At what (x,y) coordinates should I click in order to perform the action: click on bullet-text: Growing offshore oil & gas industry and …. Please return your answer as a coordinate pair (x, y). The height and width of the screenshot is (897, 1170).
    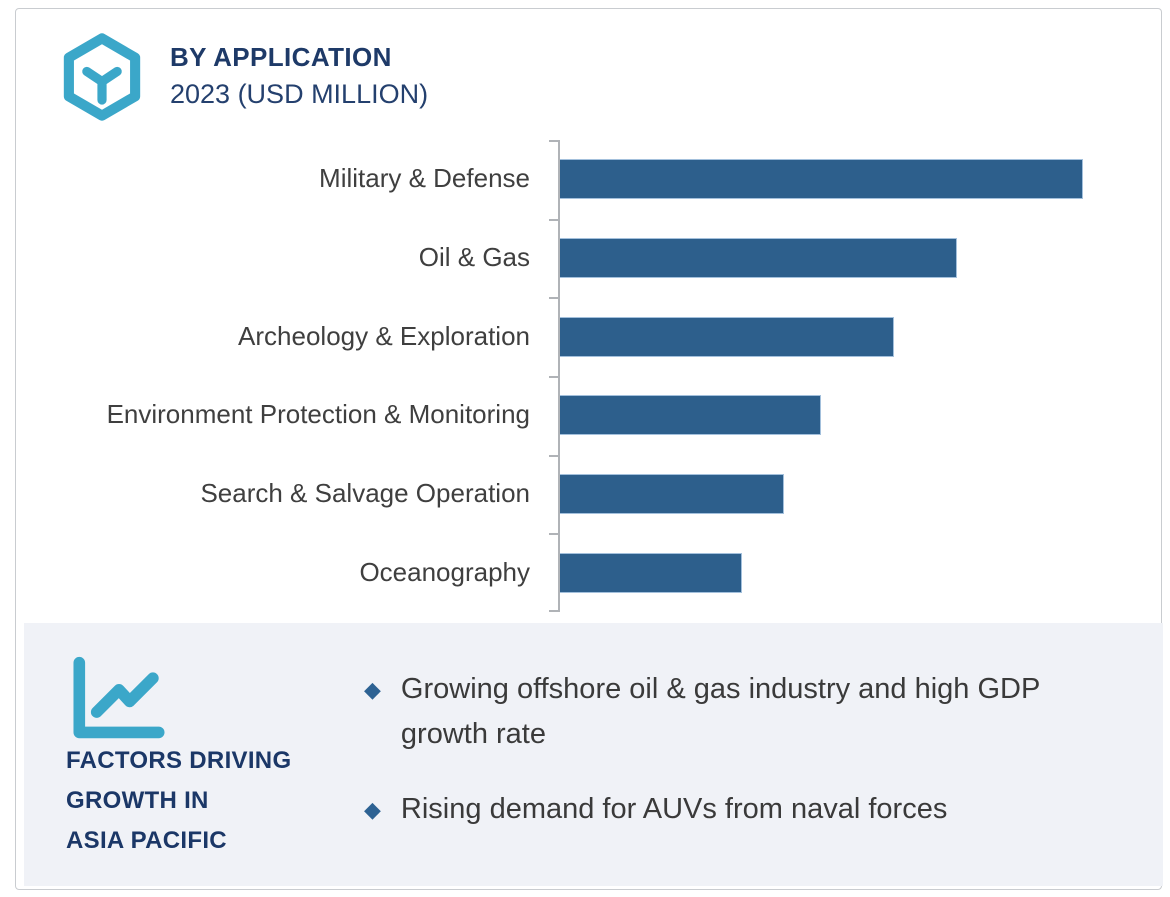
    Looking at the image, I should click on (720, 711).